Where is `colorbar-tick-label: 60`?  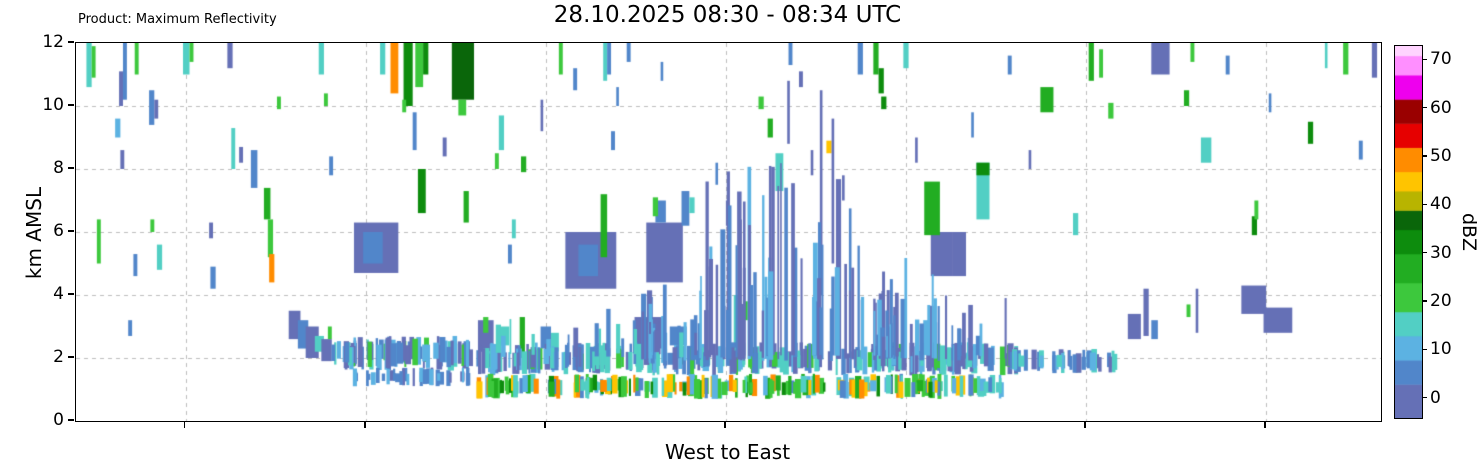
colorbar-tick-label: 60 is located at coordinates (1441, 107).